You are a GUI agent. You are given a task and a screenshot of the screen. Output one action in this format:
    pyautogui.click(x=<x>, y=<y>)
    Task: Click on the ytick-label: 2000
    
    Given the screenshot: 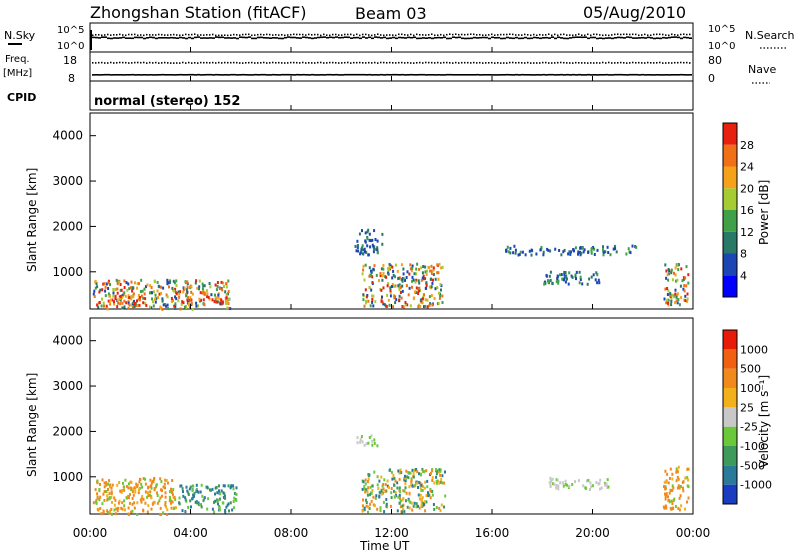 What is the action you would take?
    pyautogui.click(x=67, y=431)
    